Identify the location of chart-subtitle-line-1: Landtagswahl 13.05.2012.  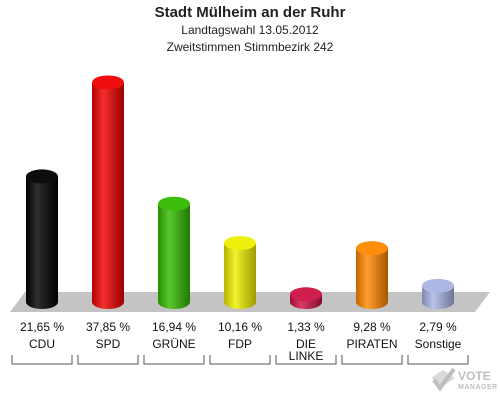
(250, 30).